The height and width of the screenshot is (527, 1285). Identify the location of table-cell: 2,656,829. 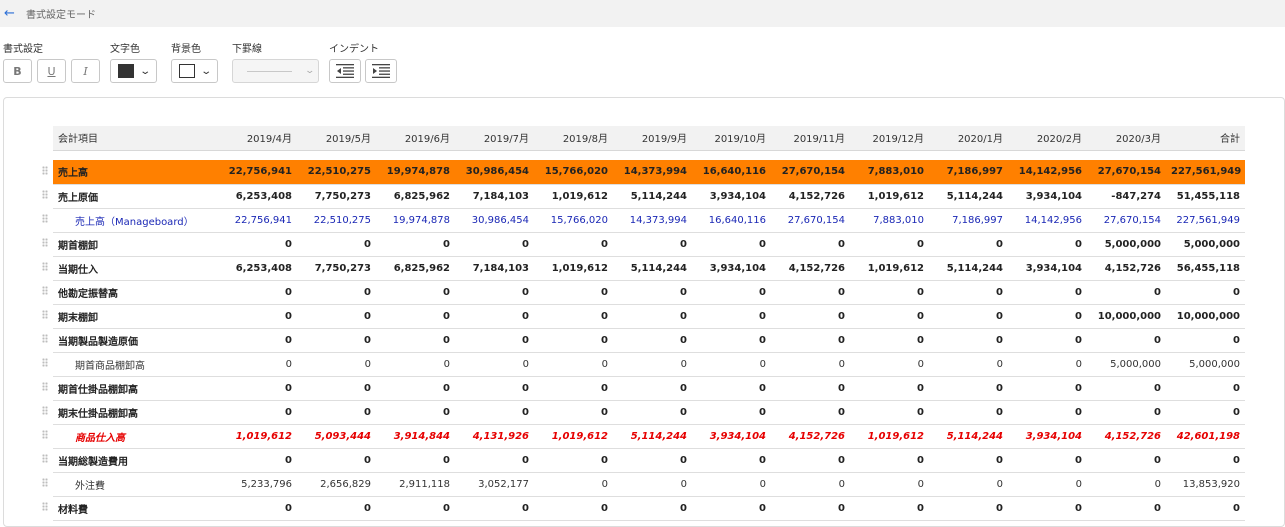
(336, 484).